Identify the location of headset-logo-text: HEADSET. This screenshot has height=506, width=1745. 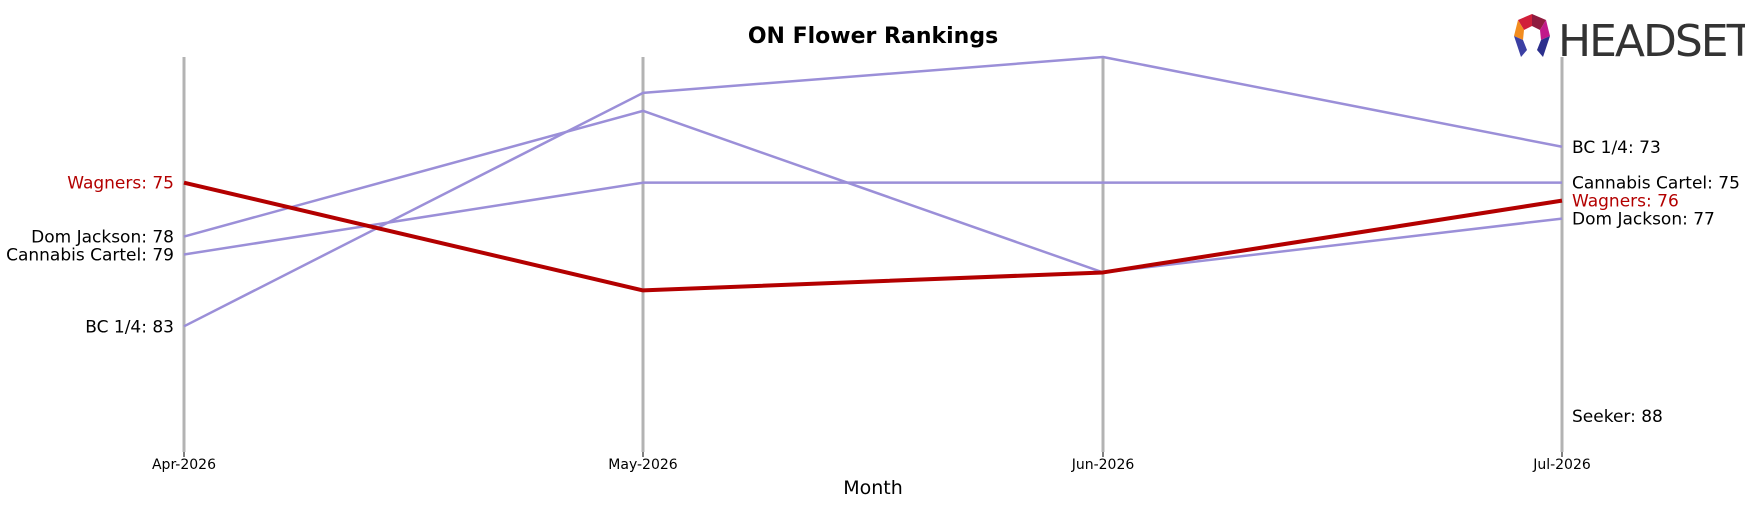
(1651, 41).